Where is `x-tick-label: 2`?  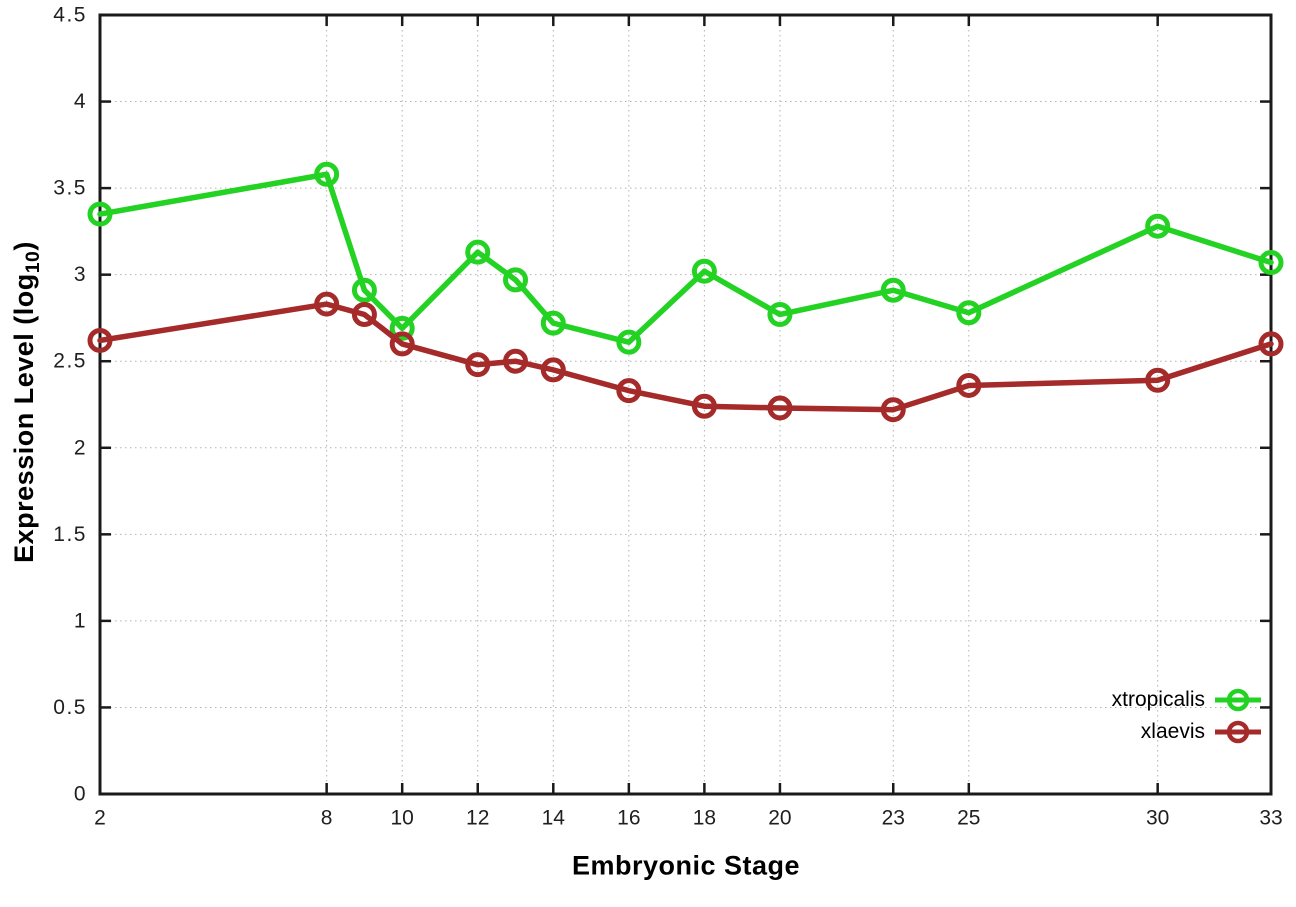 x-tick-label: 2 is located at coordinates (100, 818).